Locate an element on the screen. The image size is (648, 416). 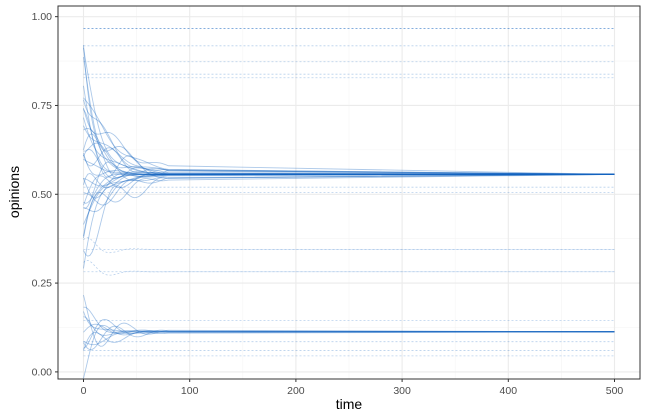
y-tick-label: 0.00 is located at coordinates (42, 372).